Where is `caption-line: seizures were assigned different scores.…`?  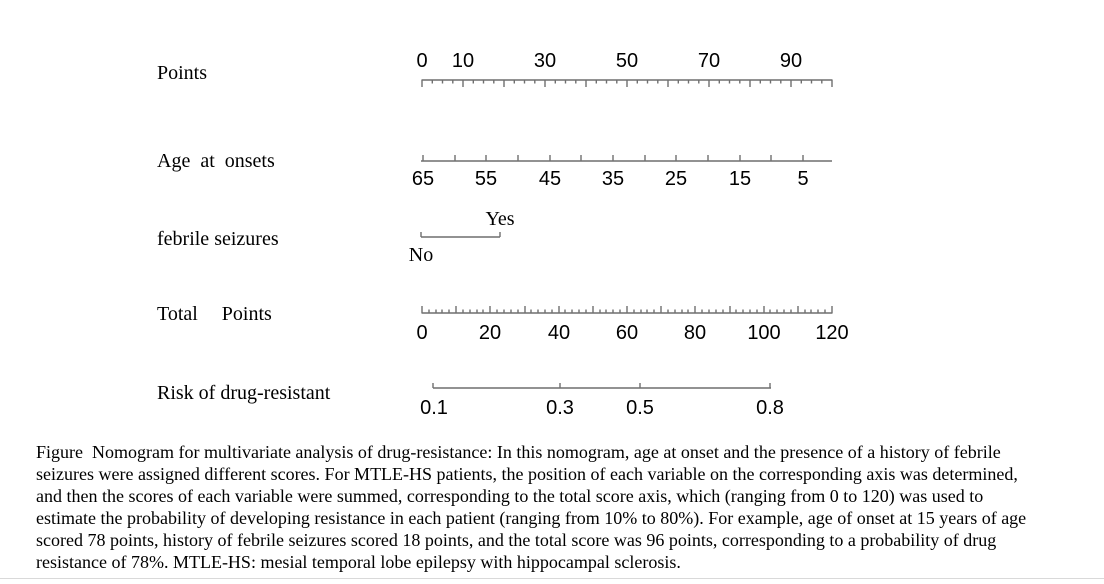 caption-line: seizures were assigned different scores.… is located at coordinates (527, 474).